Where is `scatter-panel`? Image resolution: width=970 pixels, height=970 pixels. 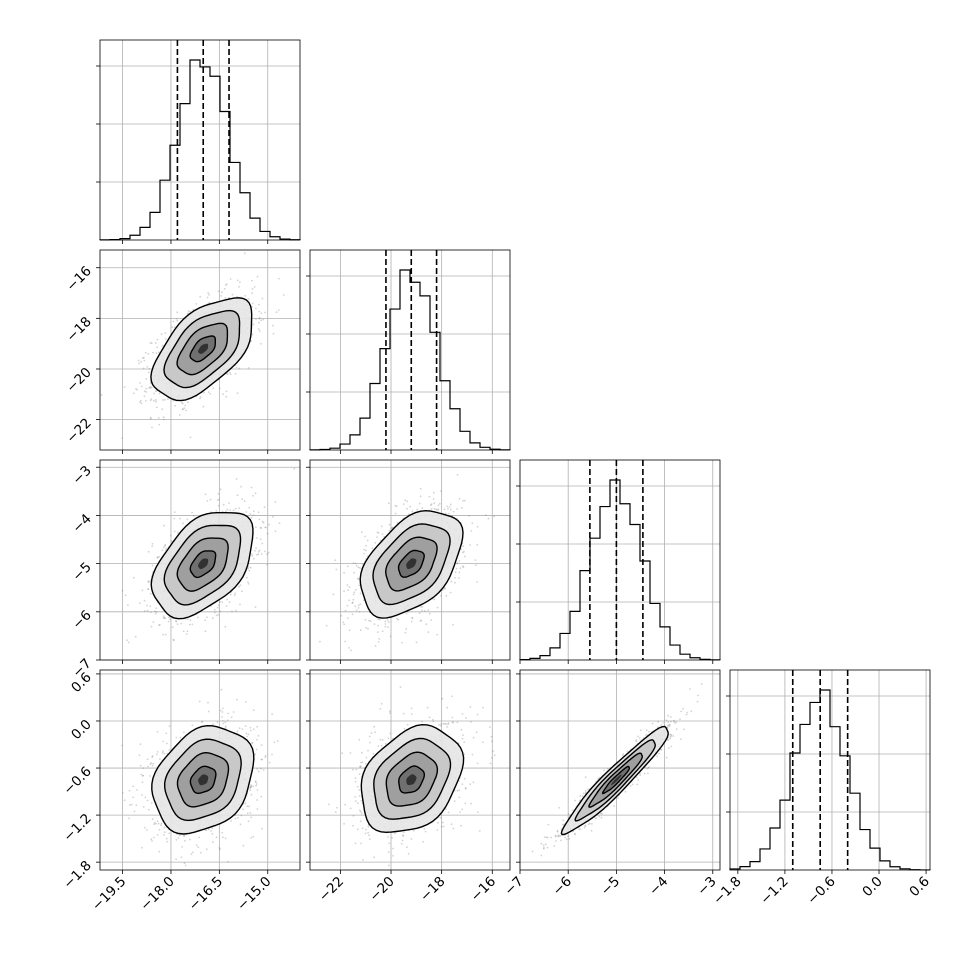 scatter-panel is located at coordinates (200, 350).